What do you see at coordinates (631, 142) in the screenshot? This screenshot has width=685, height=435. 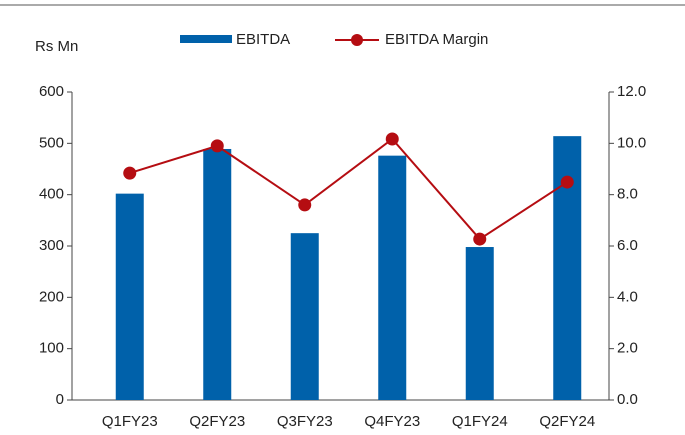 I see `y2-tick-label: 10.0` at bounding box center [631, 142].